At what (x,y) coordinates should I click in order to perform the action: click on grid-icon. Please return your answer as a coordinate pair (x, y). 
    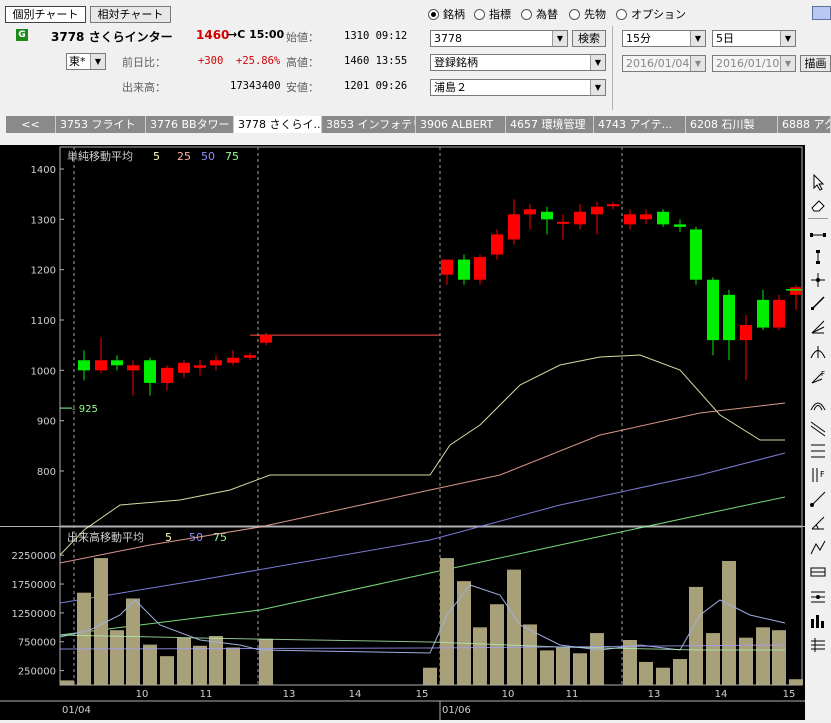
    Looking at the image, I should click on (818, 645).